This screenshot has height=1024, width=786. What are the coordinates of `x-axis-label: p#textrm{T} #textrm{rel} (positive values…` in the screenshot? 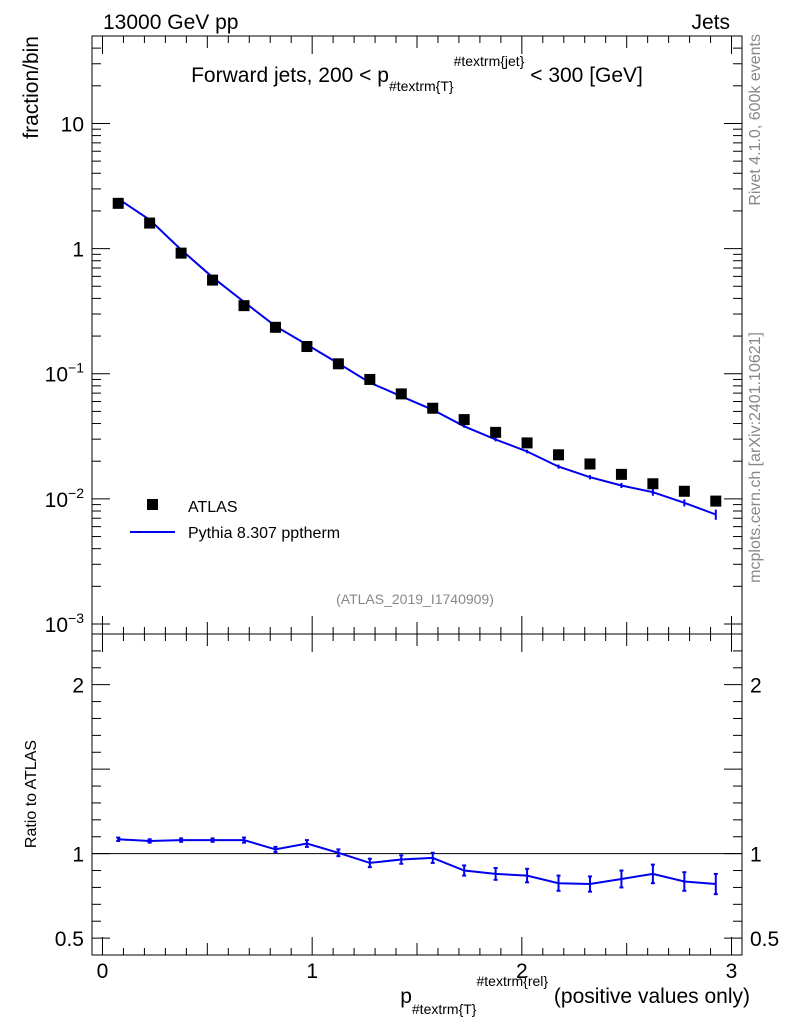 It's located at (575, 995).